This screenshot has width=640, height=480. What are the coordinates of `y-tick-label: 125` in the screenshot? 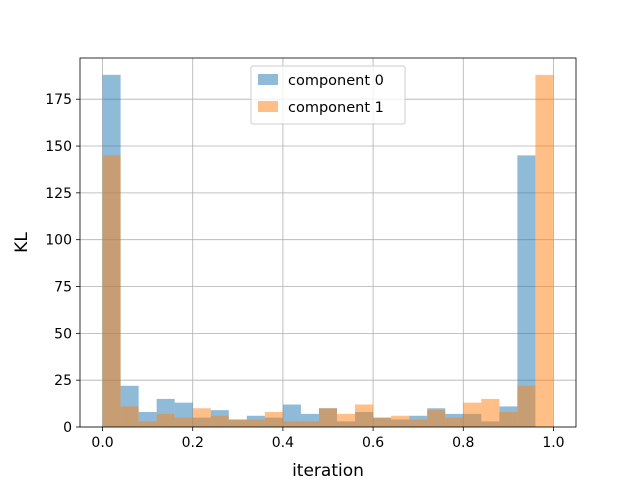 It's located at (58, 194).